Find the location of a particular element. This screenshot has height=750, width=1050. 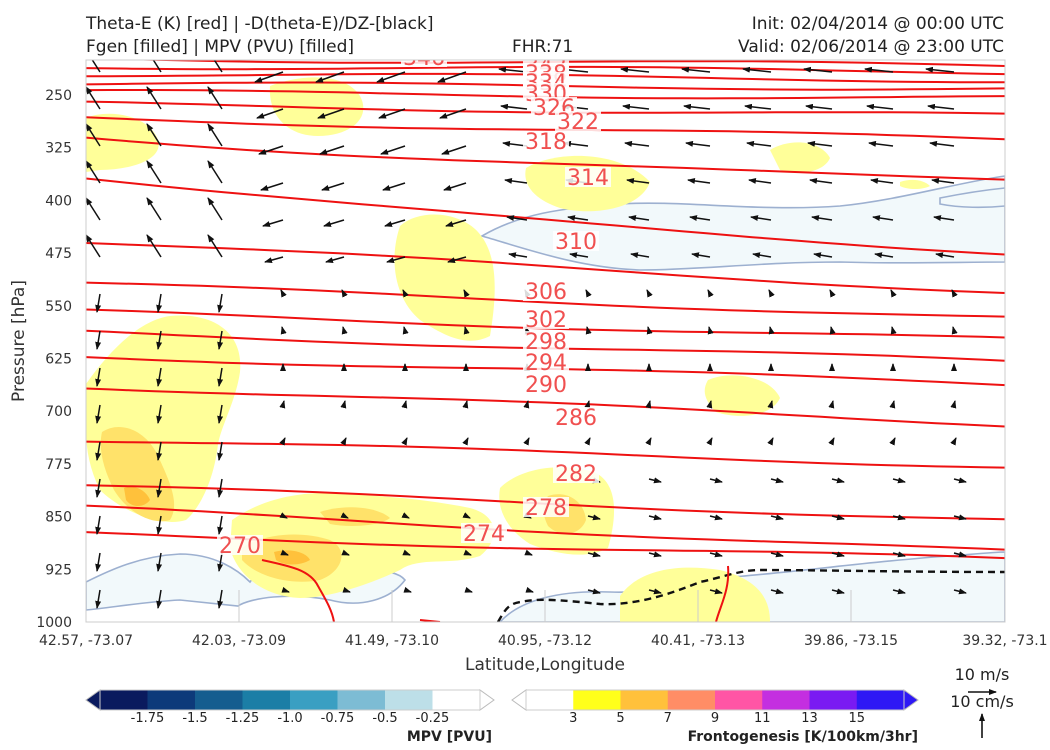

y-axis-ticks: 250 325 400 475 550 625 700 775 850 925 1000 is located at coordinates (54, 359).